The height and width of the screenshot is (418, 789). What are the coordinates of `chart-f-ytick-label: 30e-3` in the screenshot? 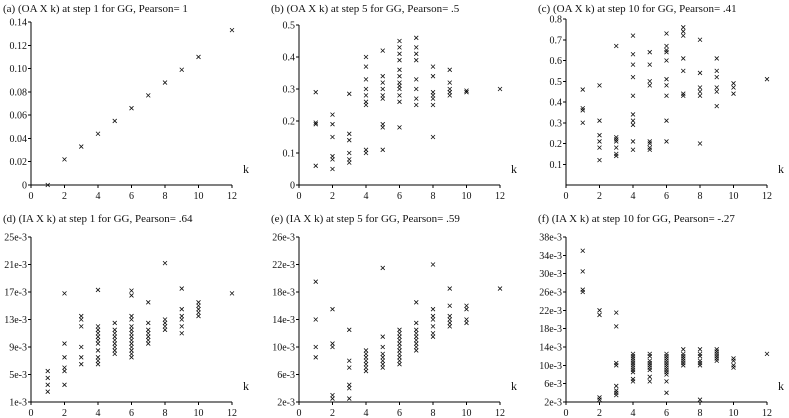 It's located at (550, 274).